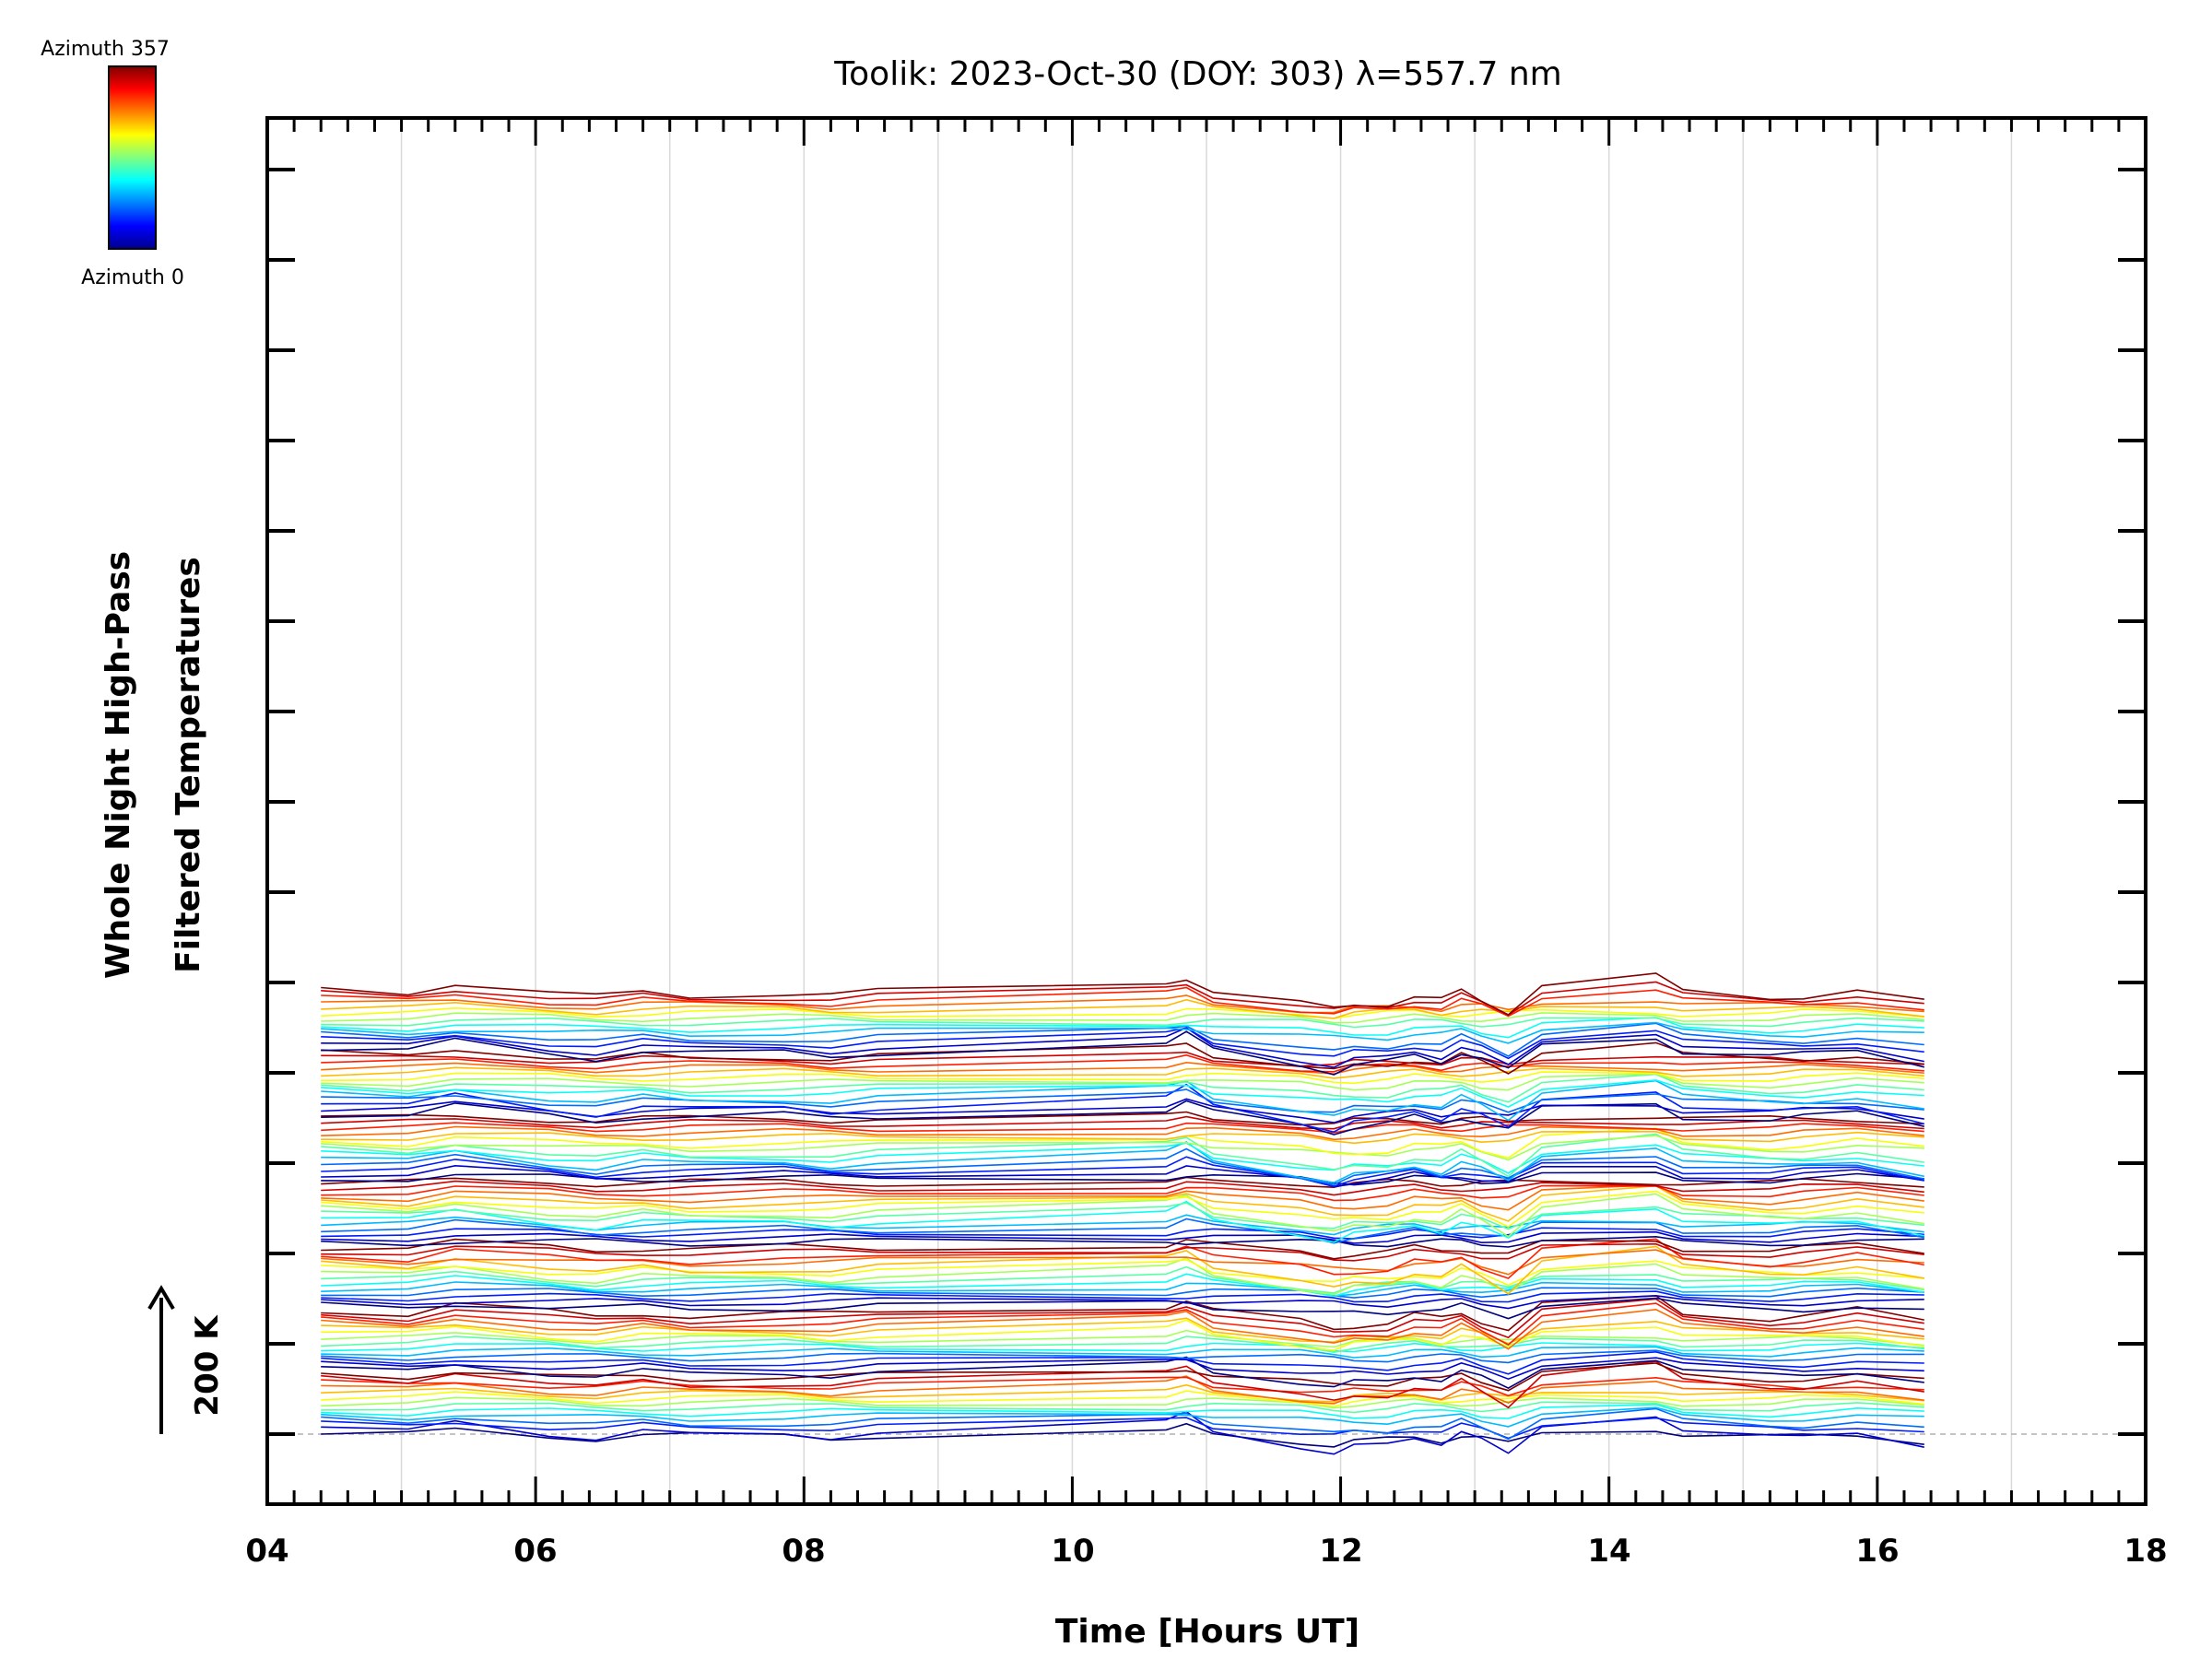 Image resolution: width=2212 pixels, height=1659 pixels. Describe the element at coordinates (207, 1365) in the screenshot. I see `scale-label: 200 K` at that location.